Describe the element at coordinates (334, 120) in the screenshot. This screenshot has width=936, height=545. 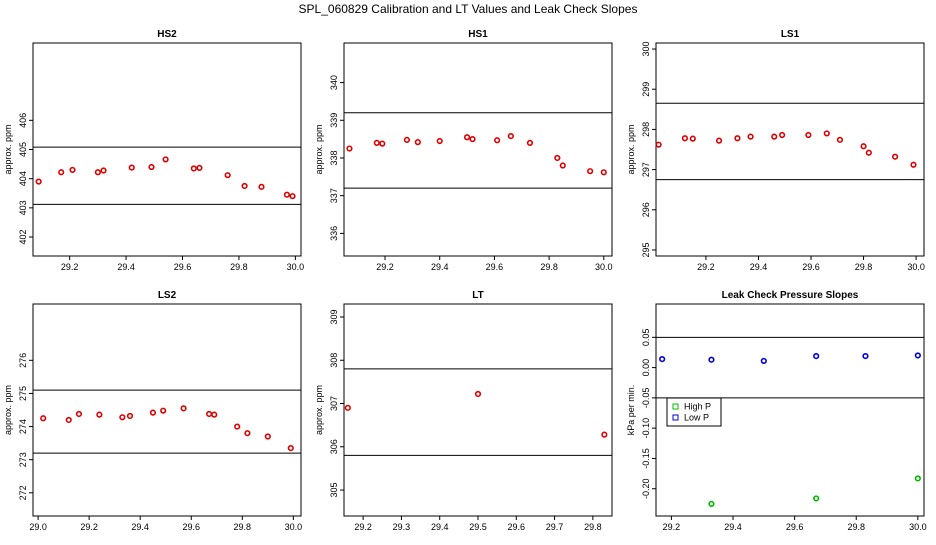
I see `y-tick-label: 339` at that location.